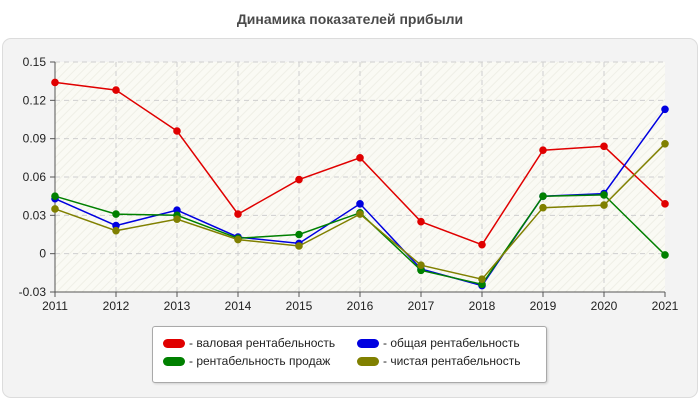  What do you see at coordinates (55, 306) in the screenshot?
I see `x-tick-label: 2011` at bounding box center [55, 306].